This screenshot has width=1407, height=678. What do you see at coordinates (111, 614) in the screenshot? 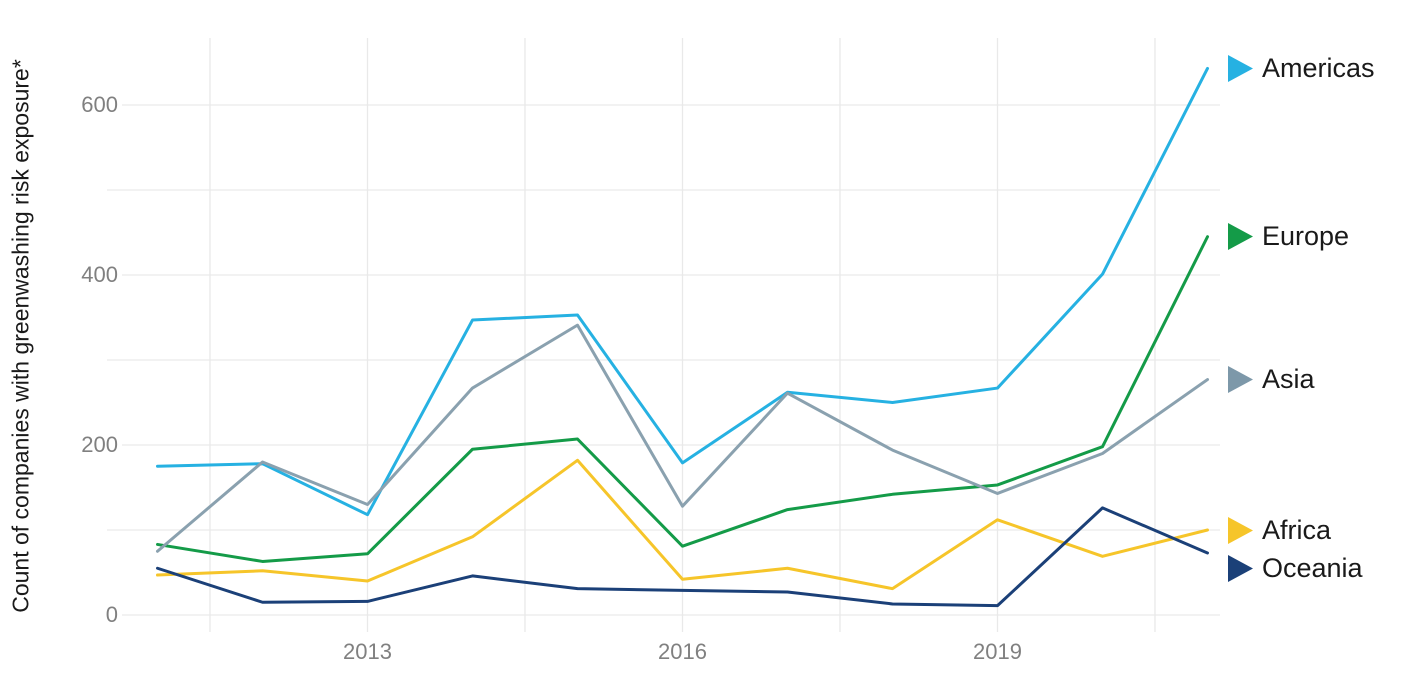
I see `y-tick-0: 0` at bounding box center [111, 614].